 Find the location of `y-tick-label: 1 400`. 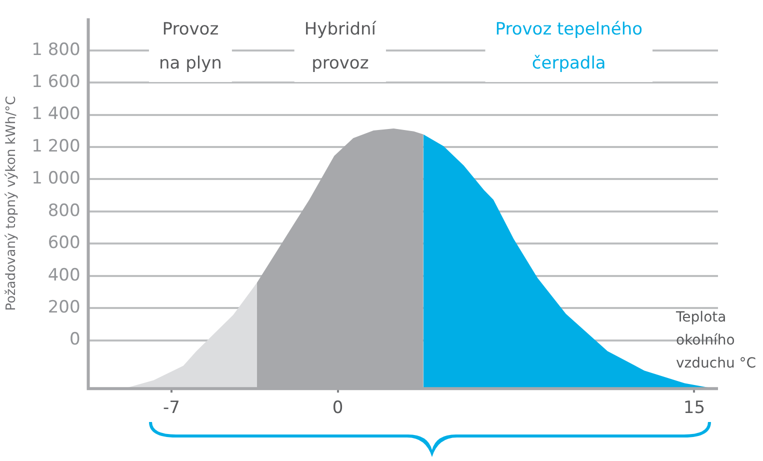

y-tick-label: 1 400 is located at coordinates (56, 114).